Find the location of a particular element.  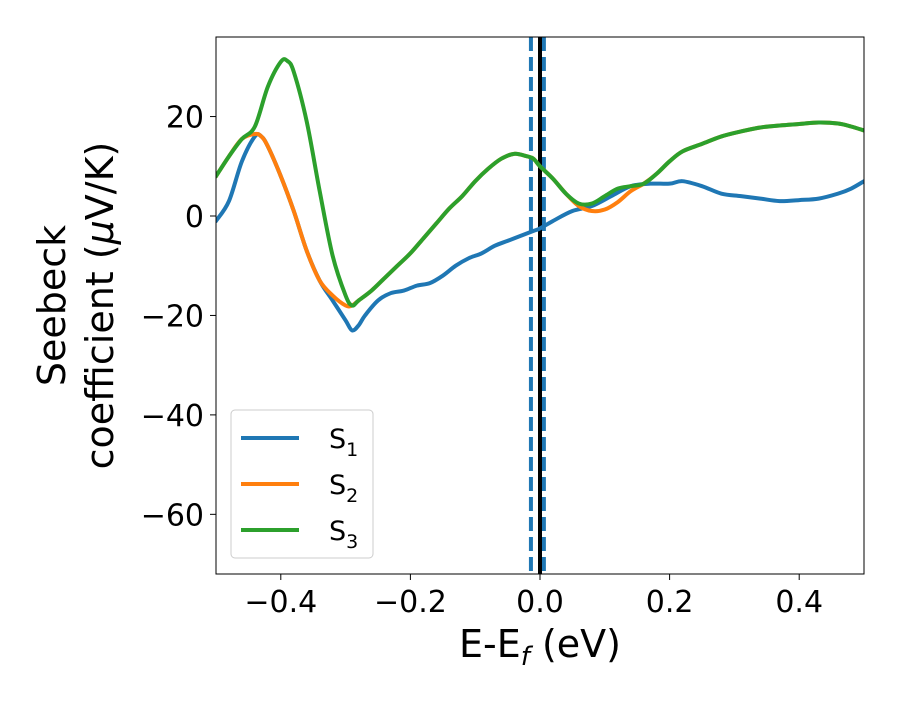

y-axis-ticks: 20 0 −20 −40 −60 is located at coordinates (178, 317).